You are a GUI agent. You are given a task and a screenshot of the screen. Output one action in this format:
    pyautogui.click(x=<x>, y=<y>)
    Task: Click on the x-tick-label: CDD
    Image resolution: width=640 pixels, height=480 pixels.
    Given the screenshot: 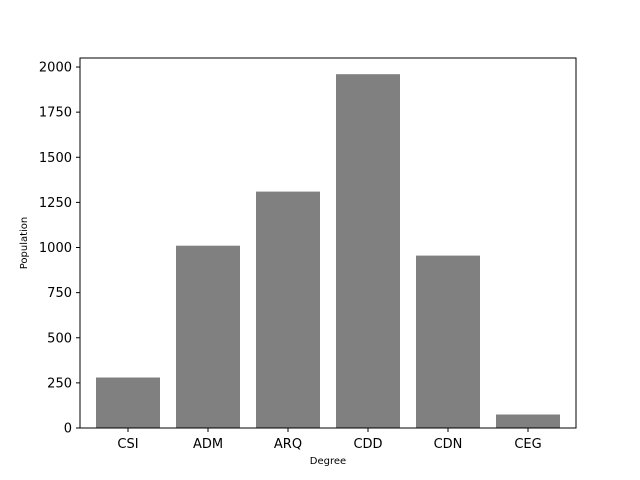 What is the action you would take?
    pyautogui.click(x=367, y=444)
    